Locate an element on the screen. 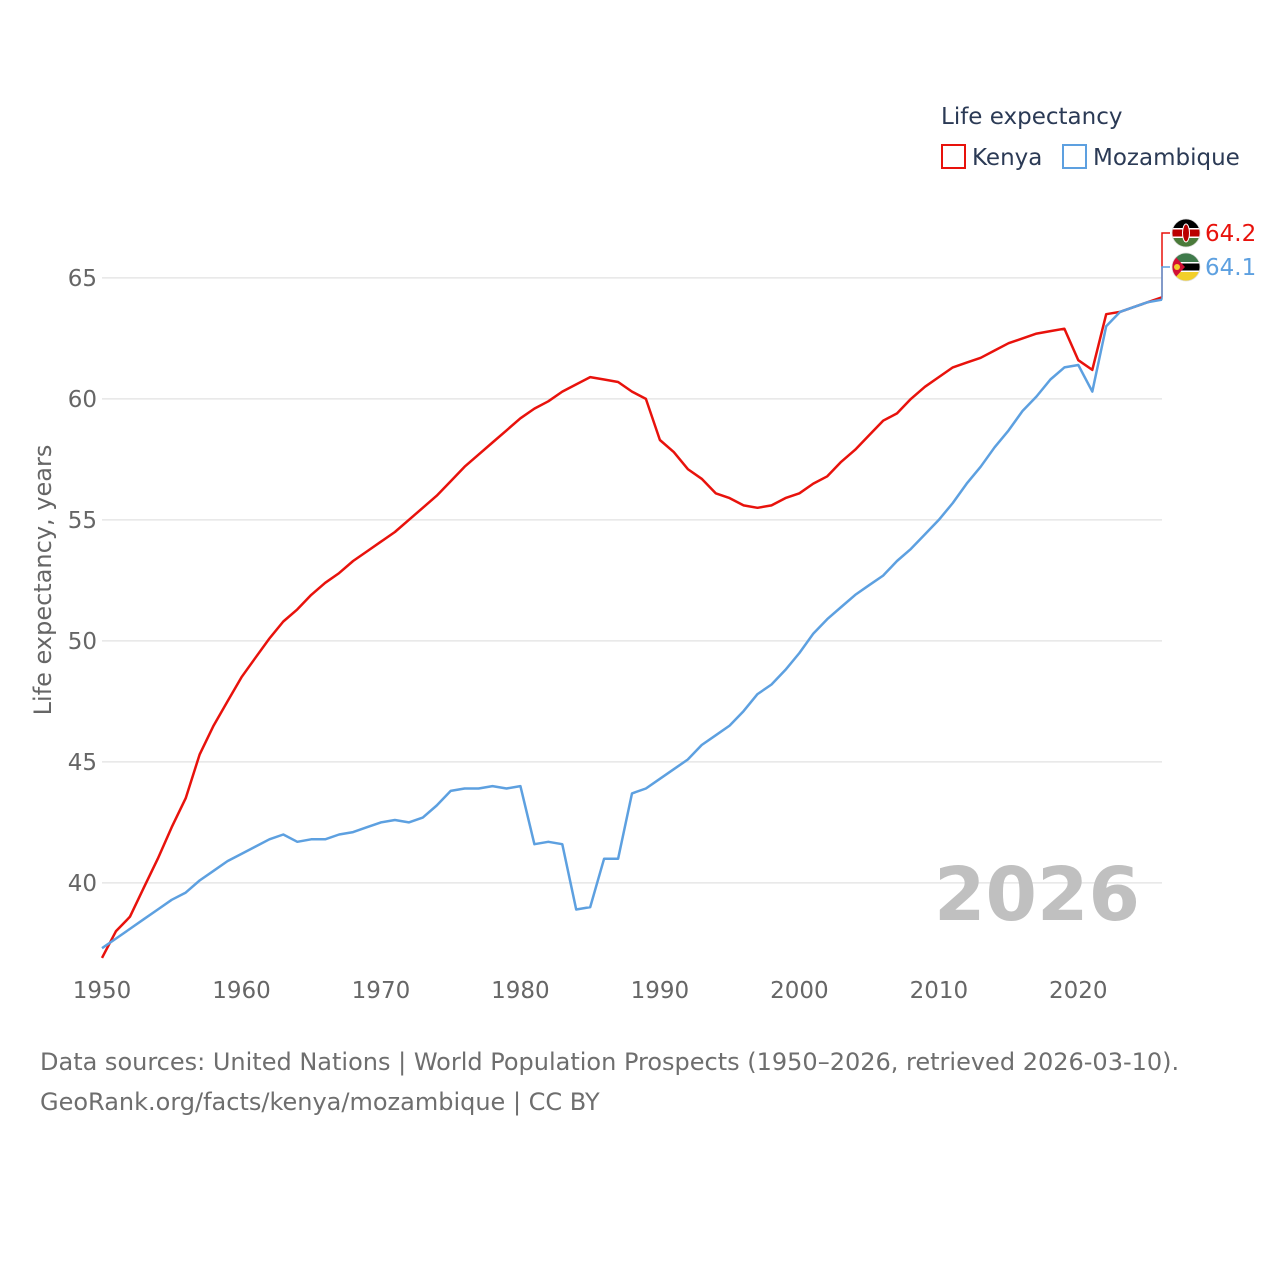 This screenshot has width=1280, height=1280. mozambique-flag-icon is located at coordinates (1186, 267).